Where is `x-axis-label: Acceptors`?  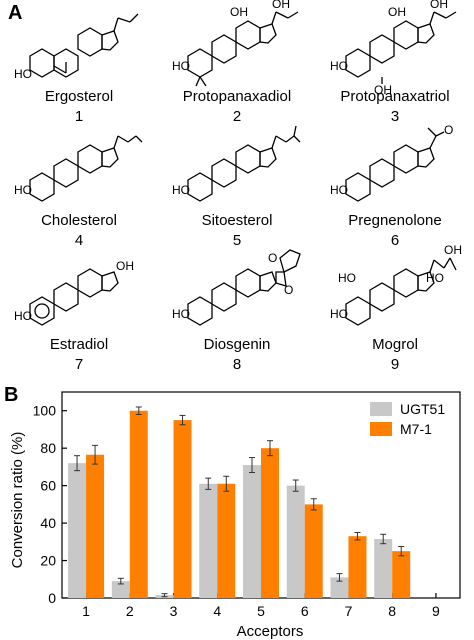 x-axis-label: Acceptors is located at coordinates (270, 631).